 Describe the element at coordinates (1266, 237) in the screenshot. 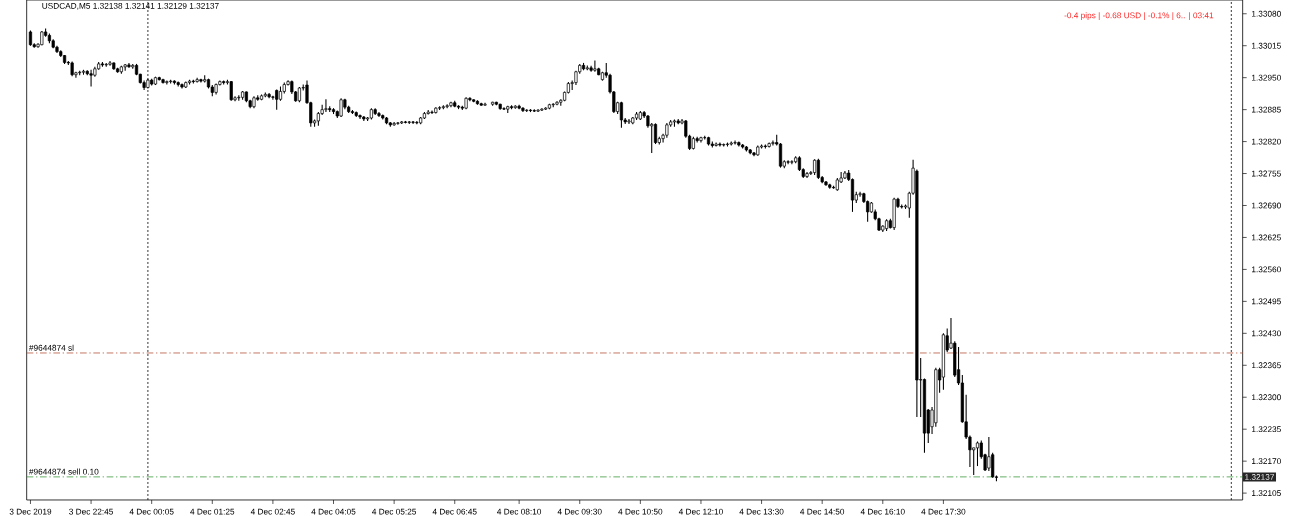

I see `y-tick-label: 1.32625` at that location.